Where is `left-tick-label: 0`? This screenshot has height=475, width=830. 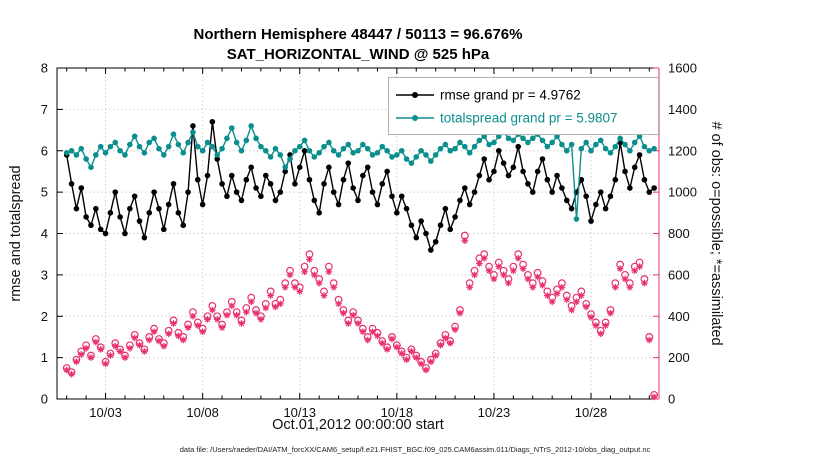
left-tick-label: 0 is located at coordinates (44, 399).